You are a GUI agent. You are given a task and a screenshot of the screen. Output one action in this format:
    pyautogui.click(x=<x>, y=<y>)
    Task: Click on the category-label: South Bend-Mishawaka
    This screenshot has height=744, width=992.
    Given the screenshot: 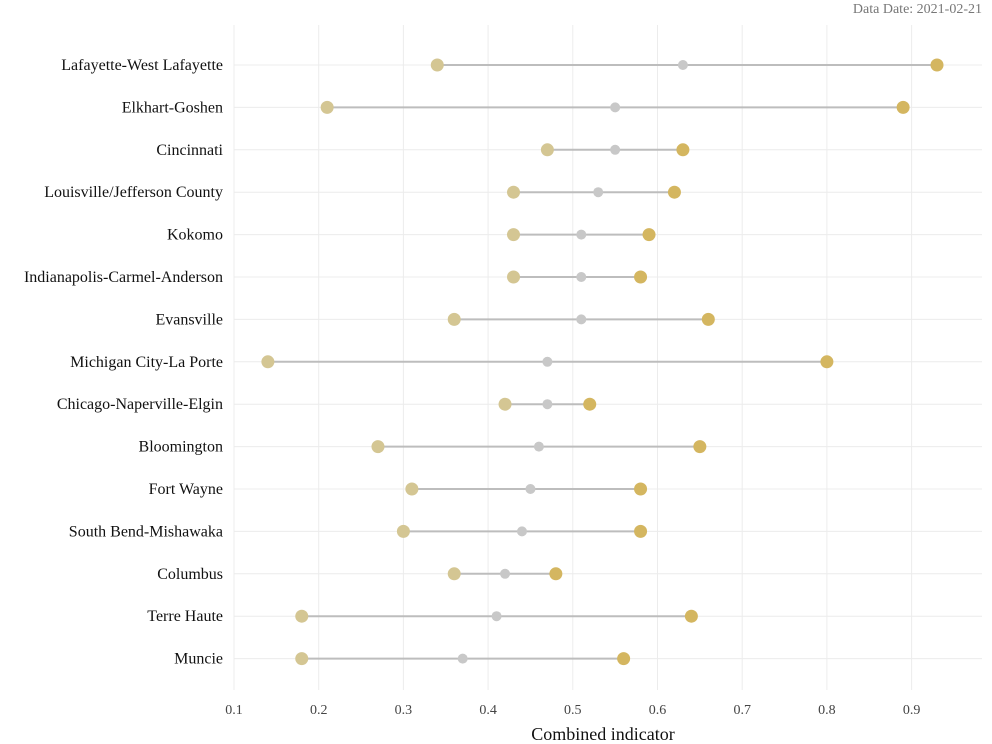 What is the action you would take?
    pyautogui.click(x=146, y=531)
    